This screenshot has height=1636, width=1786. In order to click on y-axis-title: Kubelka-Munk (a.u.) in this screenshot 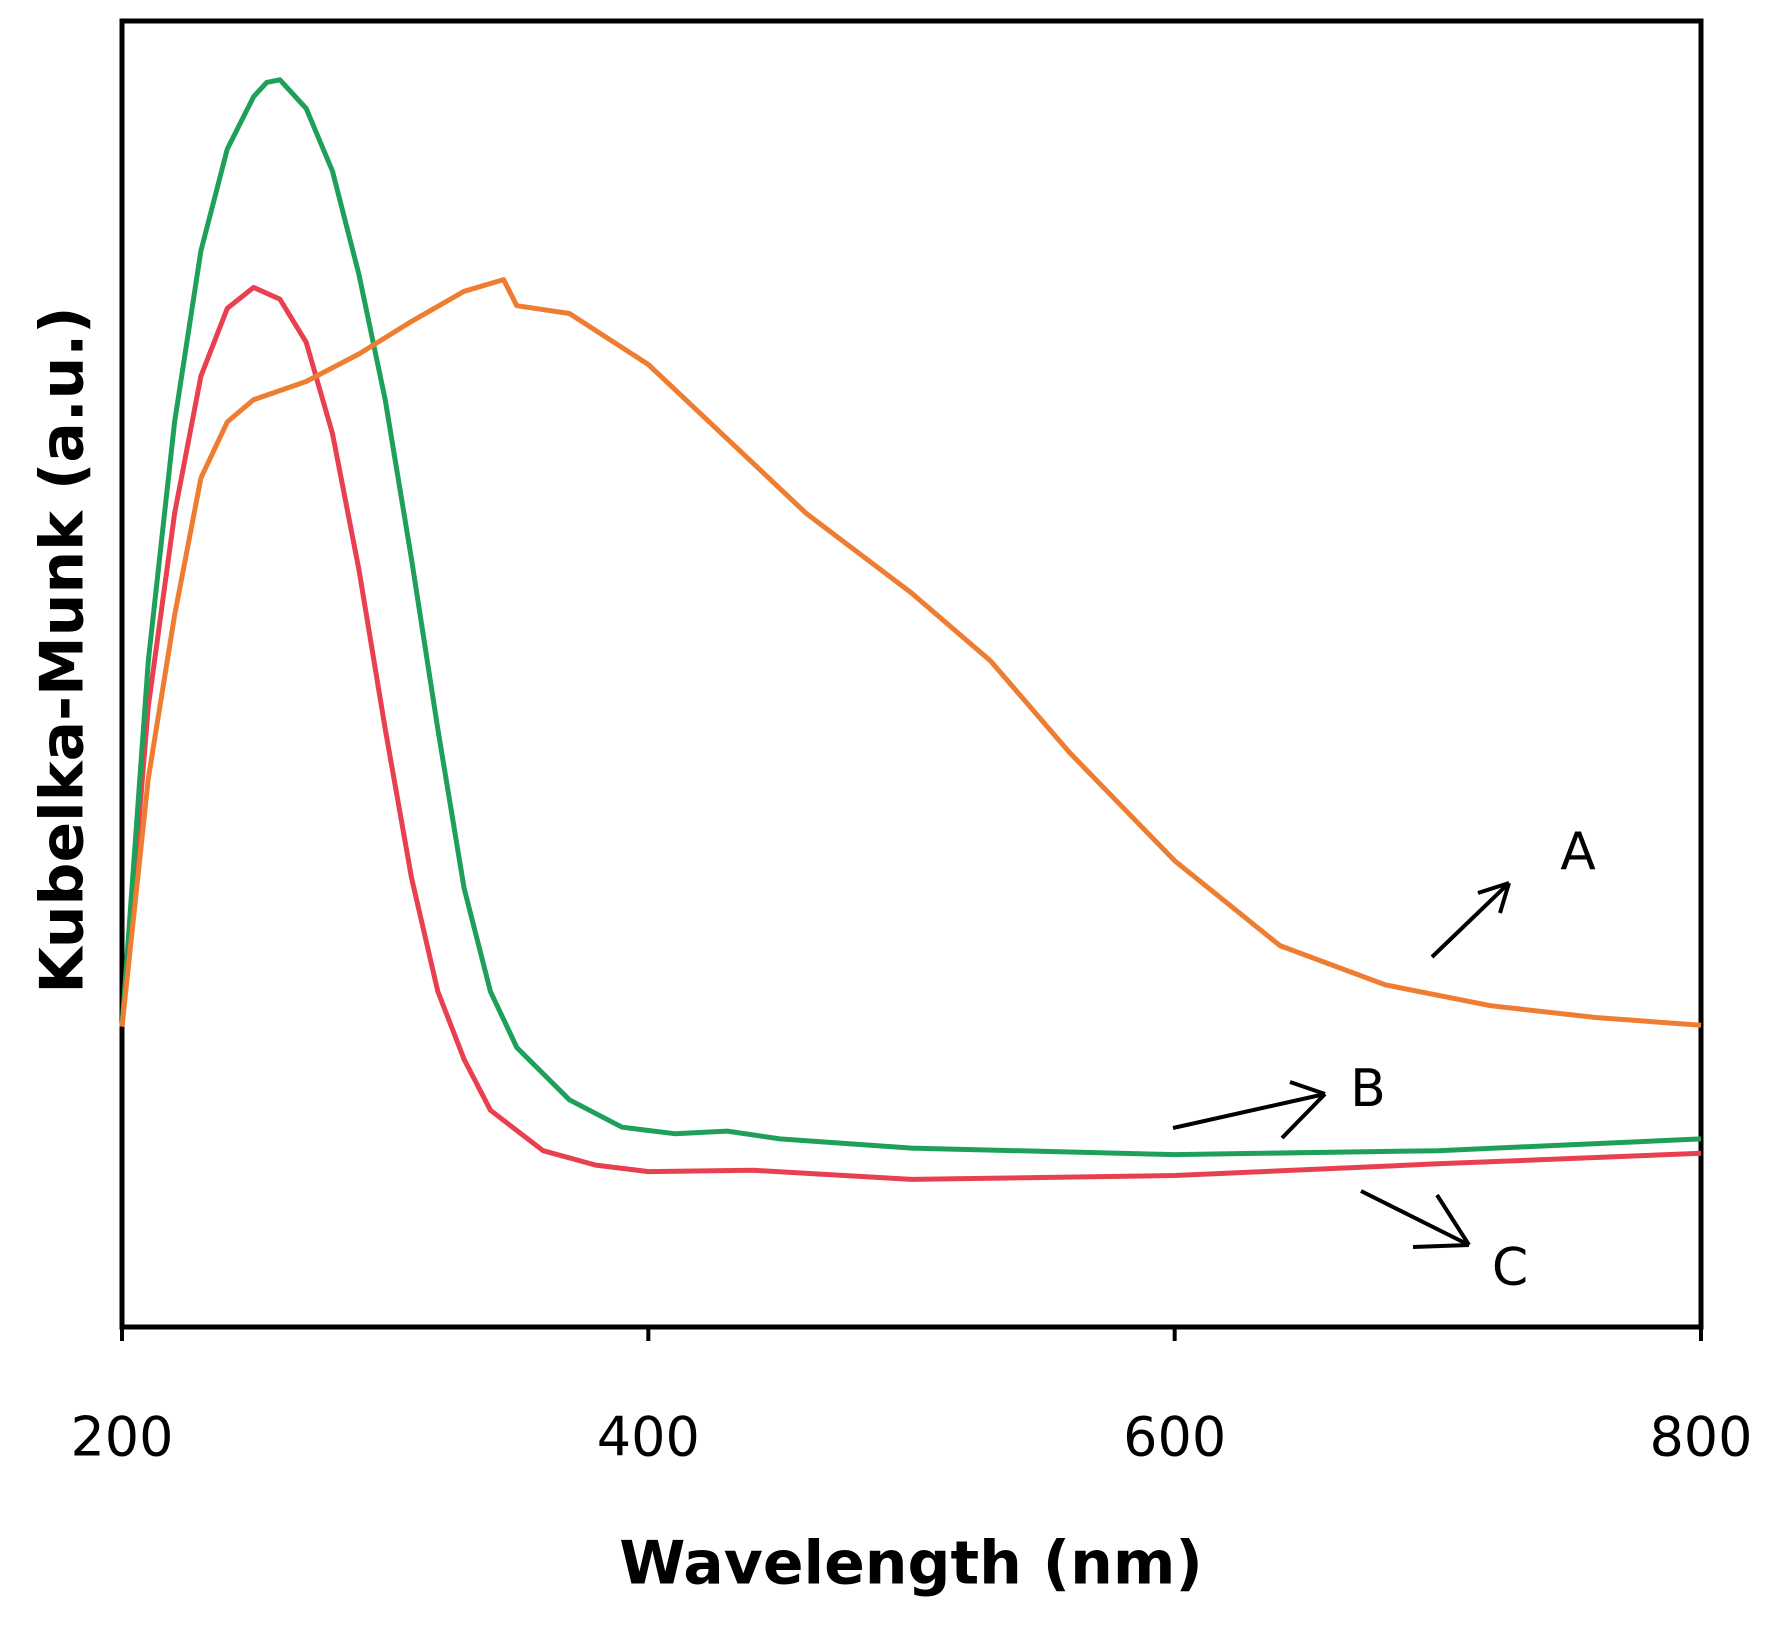, I will do `click(63, 649)`.